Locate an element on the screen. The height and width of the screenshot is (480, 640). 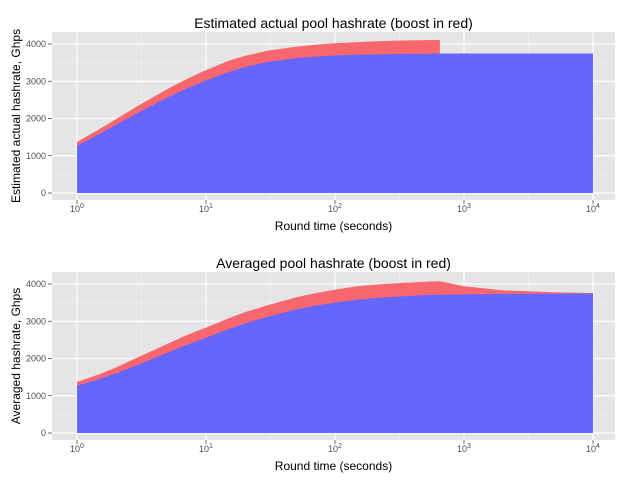
y-axis-title: Estimated actual hashrate, Ghps is located at coordinates (16, 116).